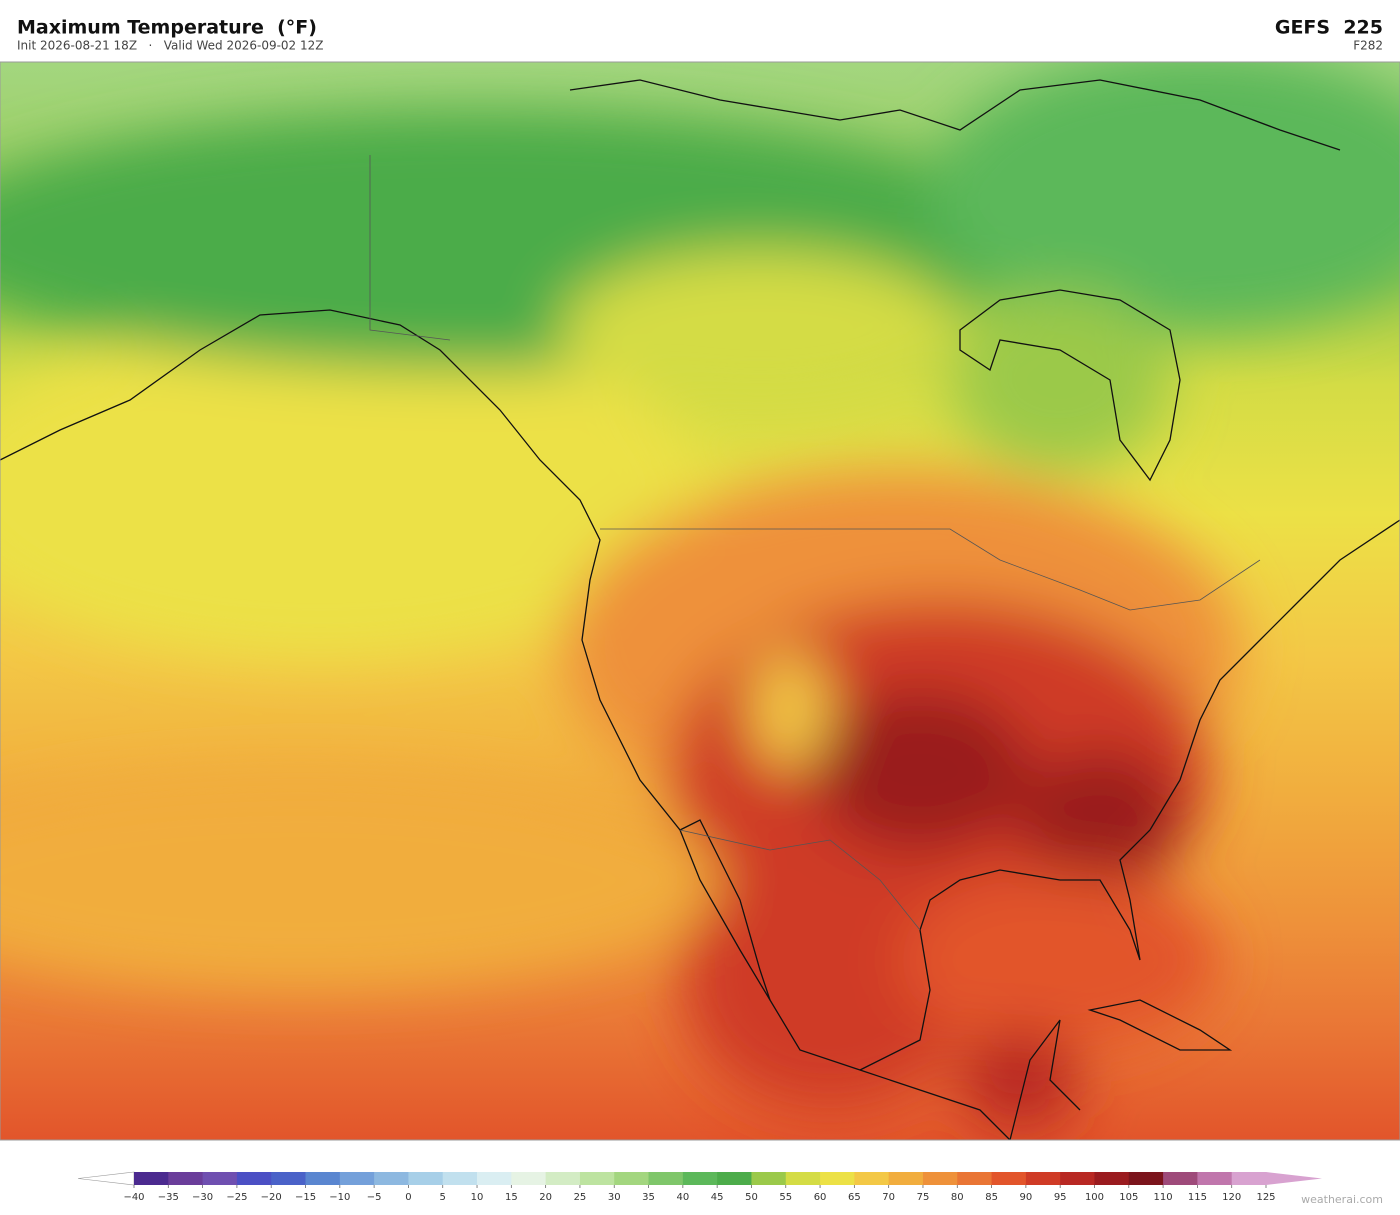  What do you see at coordinates (1197, 1197) in the screenshot?
I see `colorbar-tick-label: 115` at bounding box center [1197, 1197].